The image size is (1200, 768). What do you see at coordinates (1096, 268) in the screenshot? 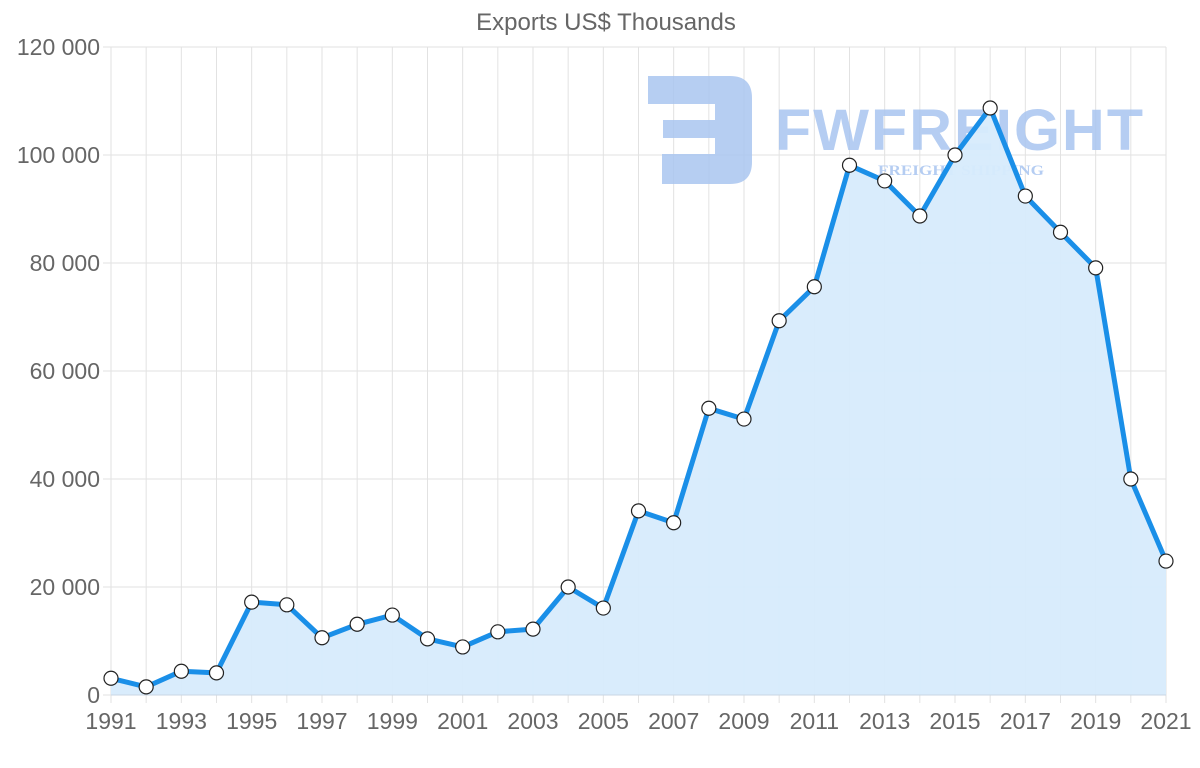
I see `data-point-marker: 2019: 79100` at bounding box center [1096, 268].